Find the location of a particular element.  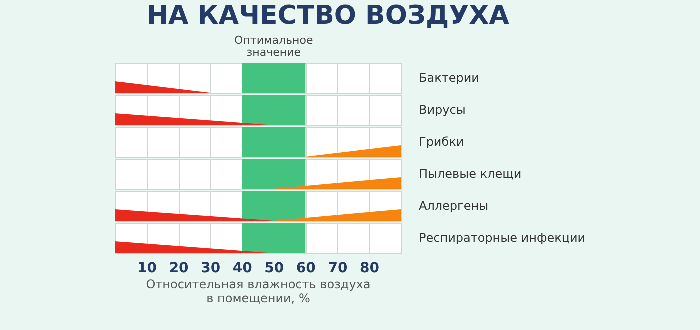

x-tick-label: 50 is located at coordinates (274, 268).